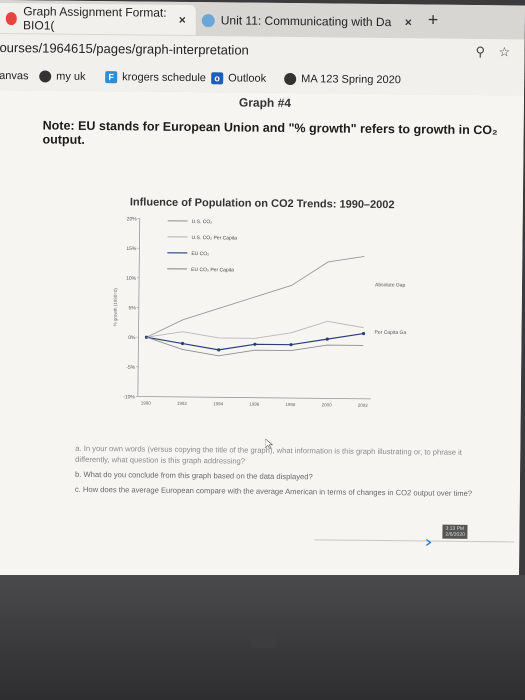  I want to click on y-axis-label: % growth (1990=0), so click(115, 307).